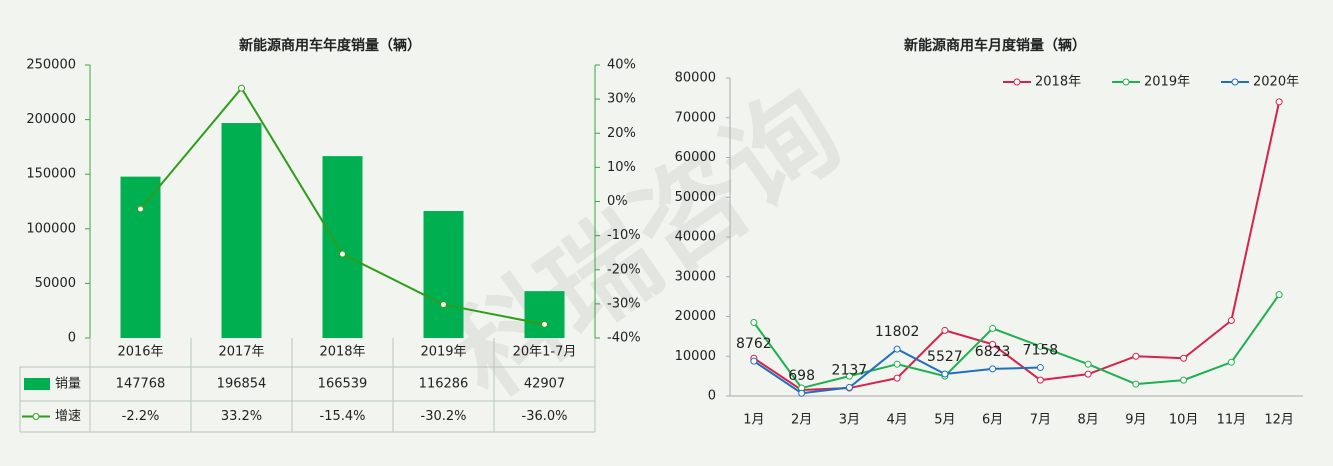  Describe the element at coordinates (801, 376) in the screenshot. I see `data-label: 698` at that location.